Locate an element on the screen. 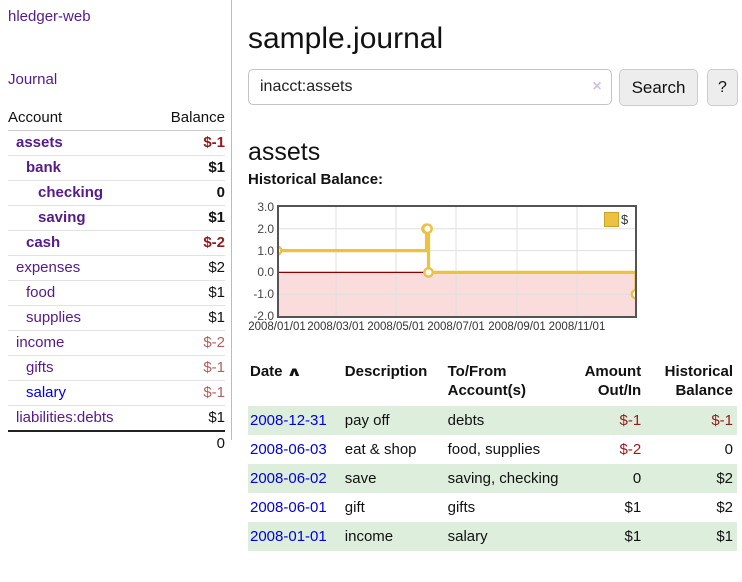 The height and width of the screenshot is (582, 742). account-column-header: Account is located at coordinates (35, 117).